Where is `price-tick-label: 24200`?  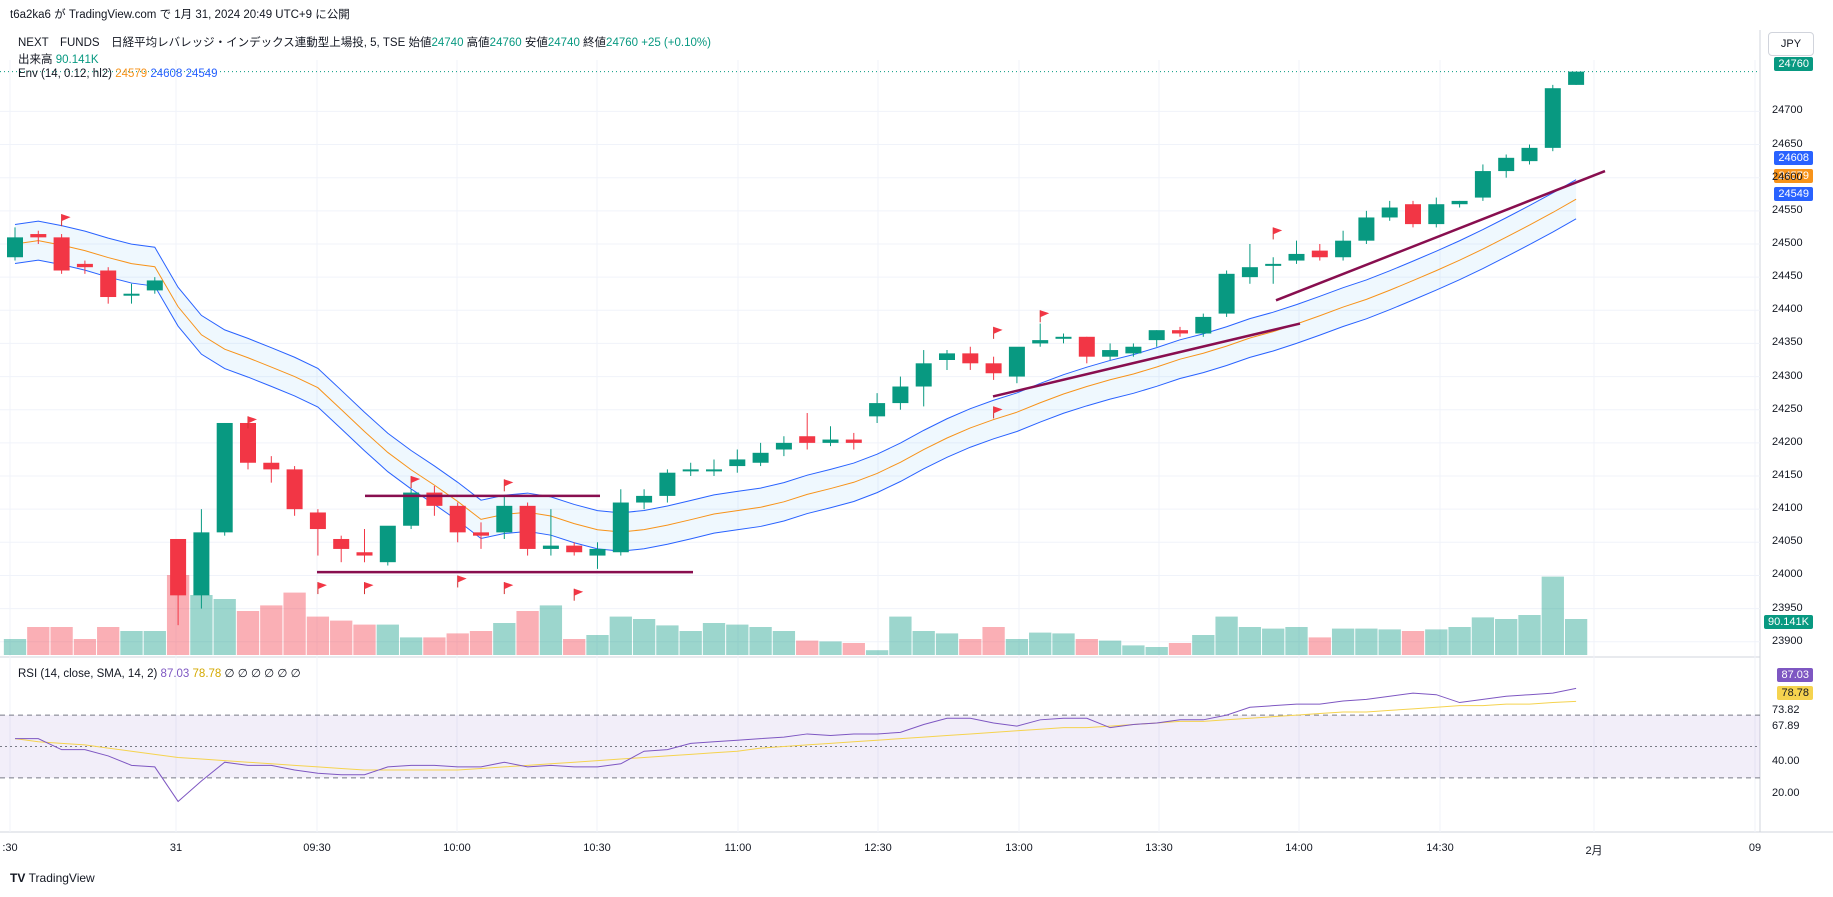
price-tick-label: 24200 is located at coordinates (1787, 441).